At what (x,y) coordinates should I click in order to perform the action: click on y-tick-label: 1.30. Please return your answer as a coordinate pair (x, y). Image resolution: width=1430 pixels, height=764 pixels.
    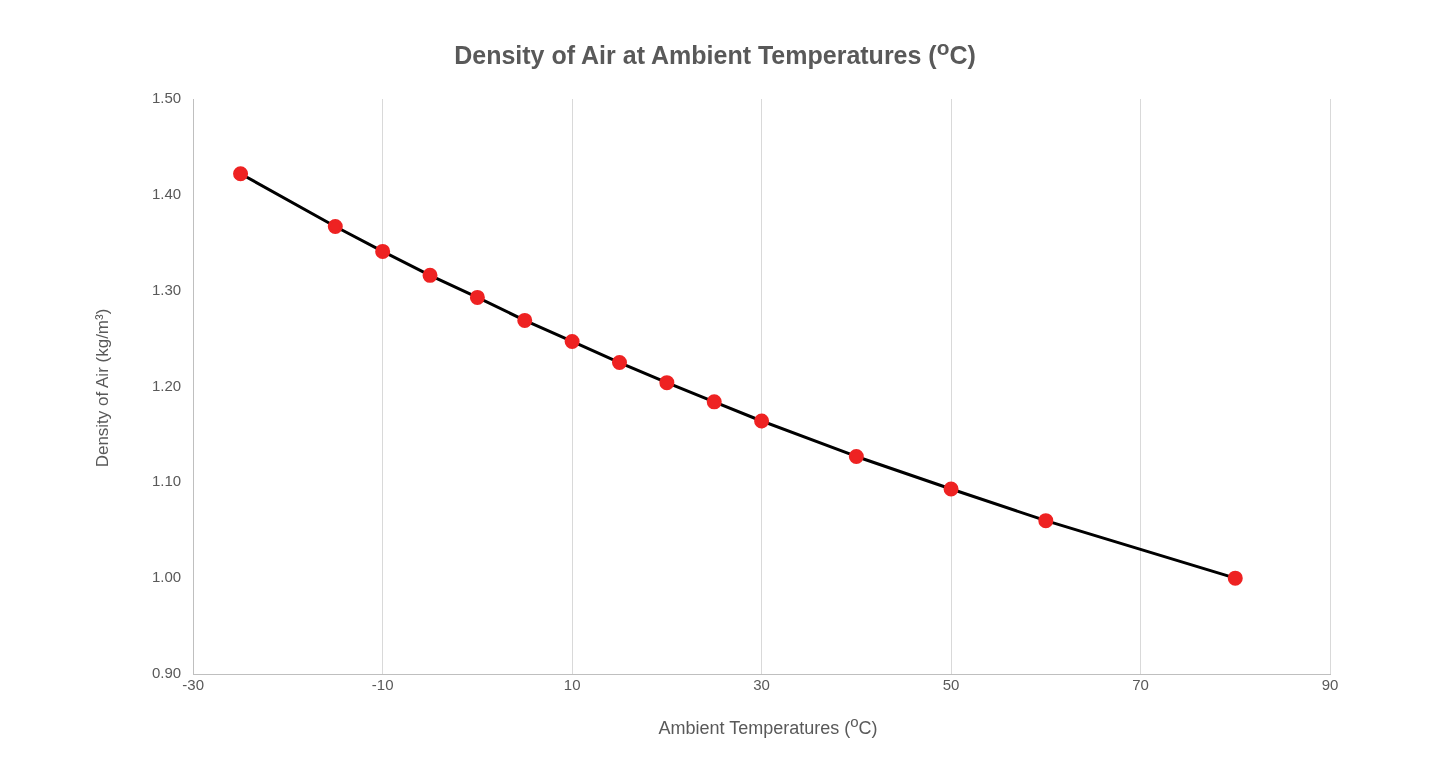
    Looking at the image, I should click on (166, 289).